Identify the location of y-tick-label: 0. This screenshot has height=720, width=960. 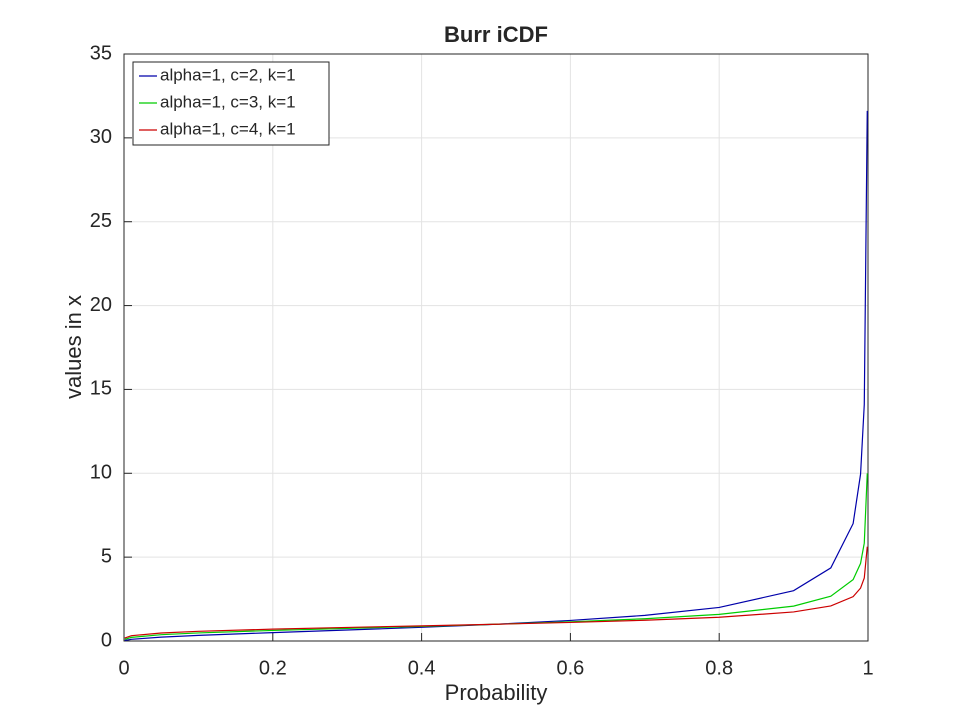
(106, 640).